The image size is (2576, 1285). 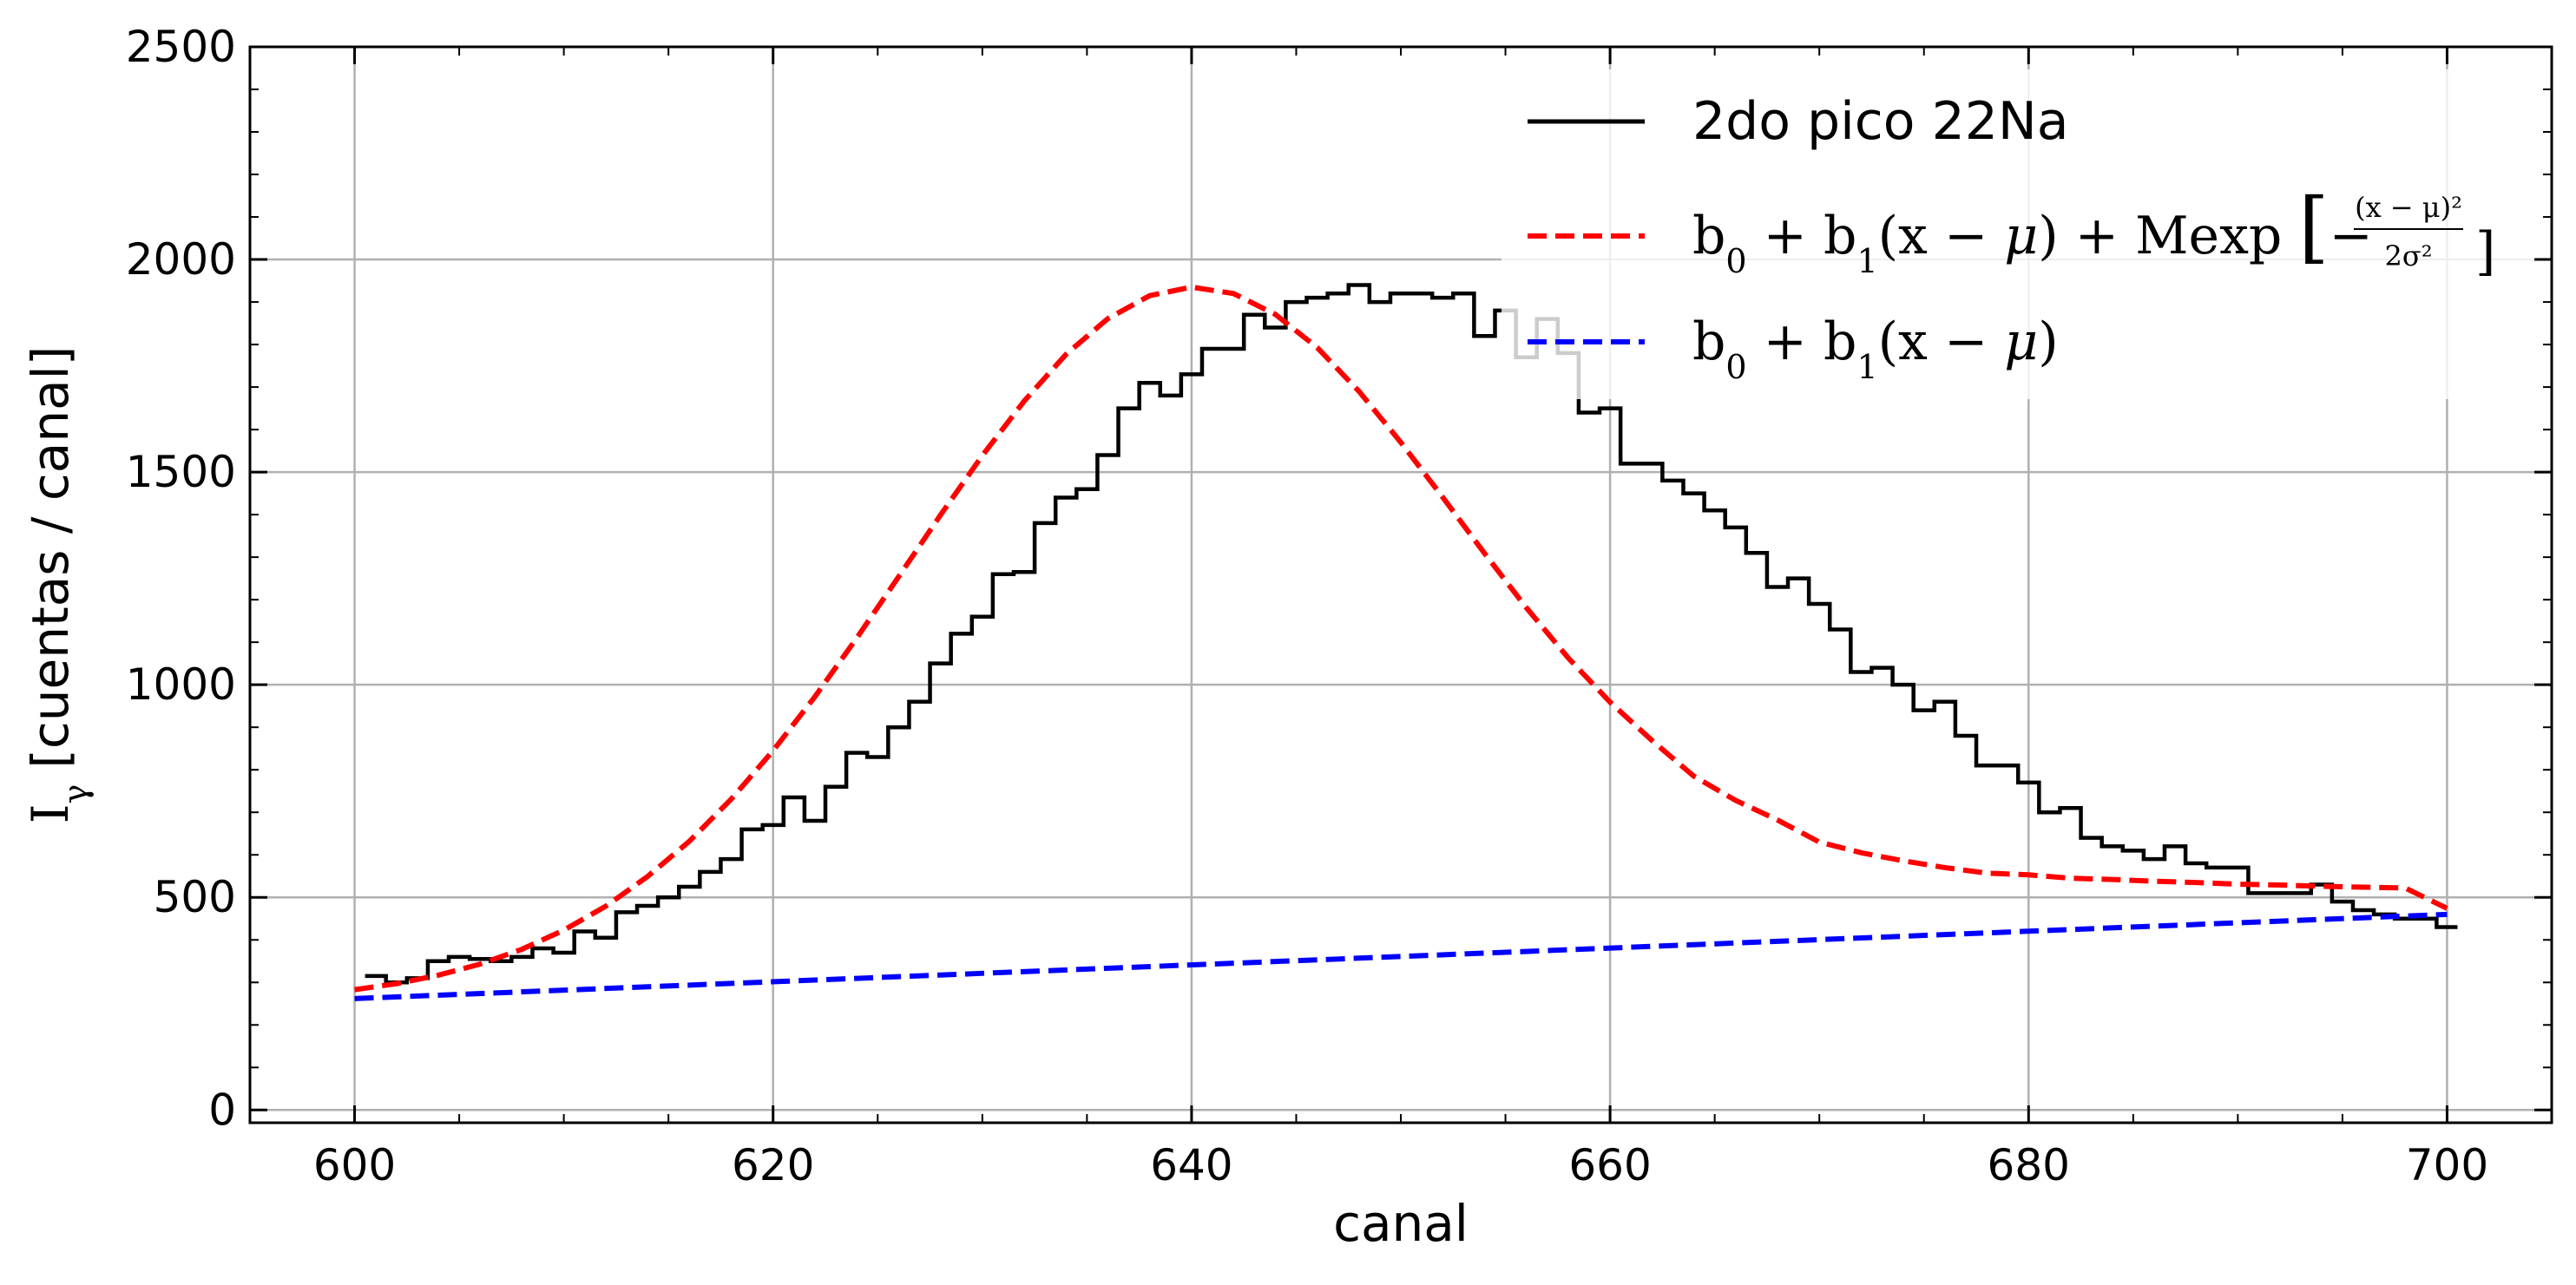 I want to click on y-axis-label-subscript: γ, so click(x=75, y=794).